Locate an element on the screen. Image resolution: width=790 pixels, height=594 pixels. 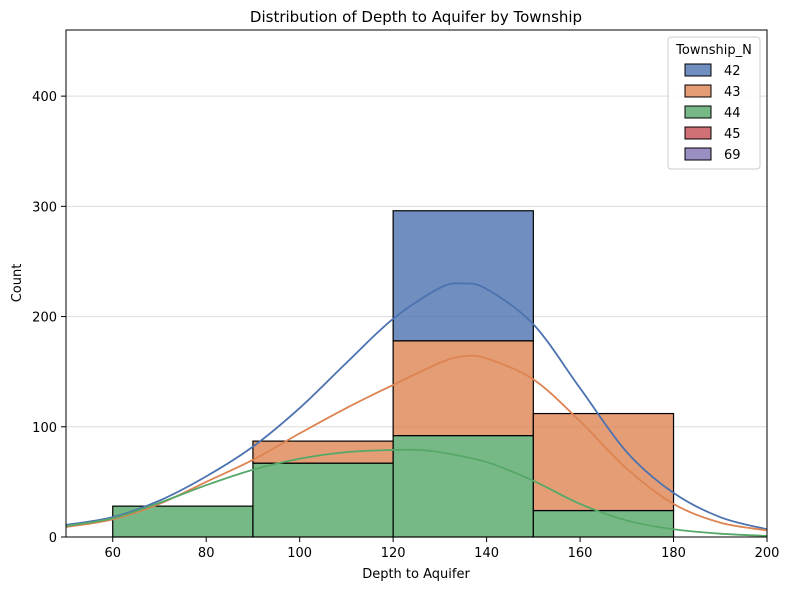
x-tick-label: 80 is located at coordinates (206, 553).